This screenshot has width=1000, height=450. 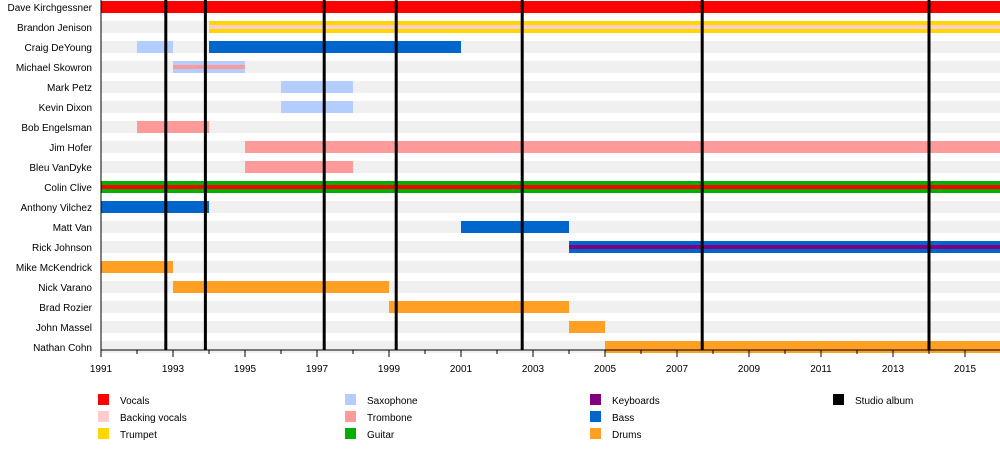 What do you see at coordinates (60, 168) in the screenshot?
I see `member-label: Bleu VanDyke` at bounding box center [60, 168].